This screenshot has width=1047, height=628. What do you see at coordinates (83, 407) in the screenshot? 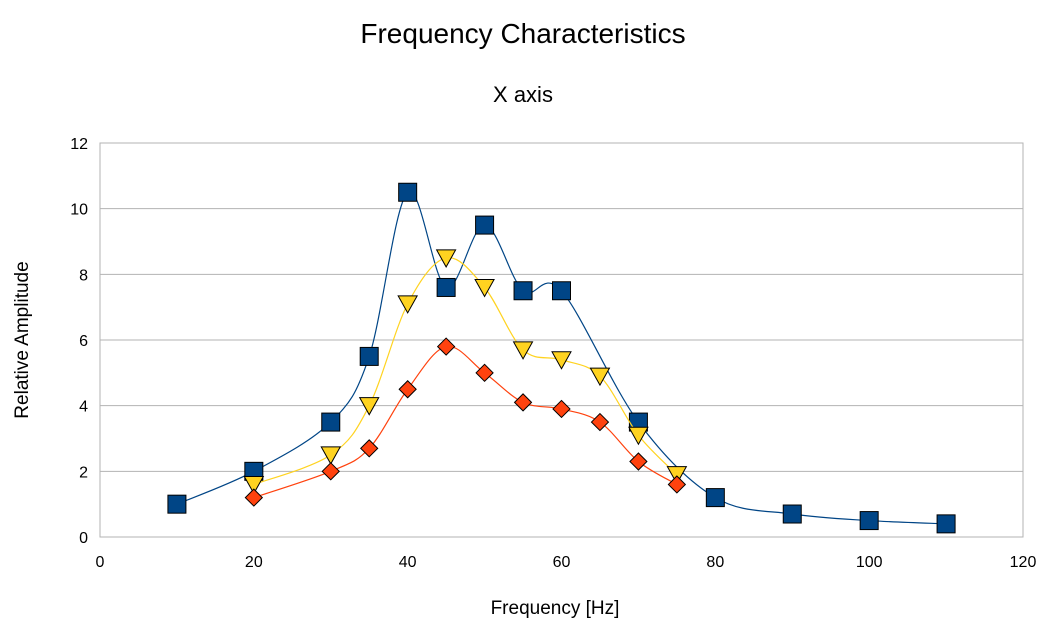
I see `y-tick-label-2: 4` at bounding box center [83, 407].